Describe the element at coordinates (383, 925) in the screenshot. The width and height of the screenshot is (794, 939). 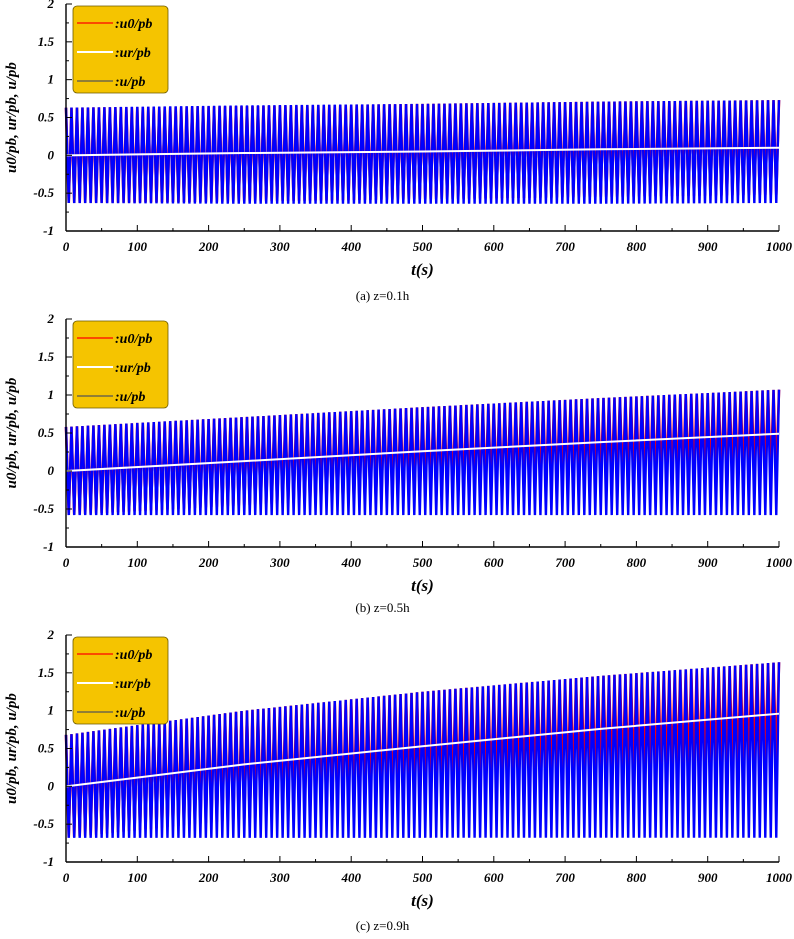
I see `panel-caption: (c) z=0.9h` at that location.